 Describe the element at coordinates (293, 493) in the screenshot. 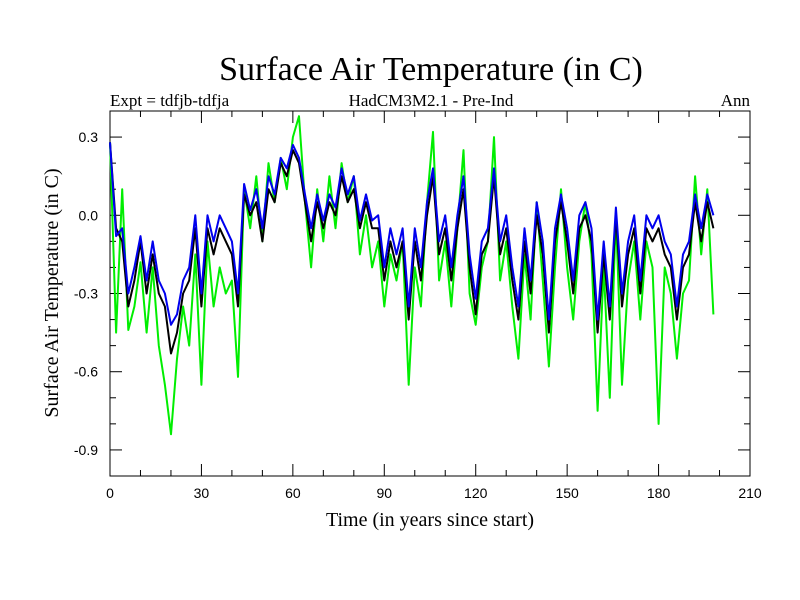

I see `x-tick-label: 60` at that location.